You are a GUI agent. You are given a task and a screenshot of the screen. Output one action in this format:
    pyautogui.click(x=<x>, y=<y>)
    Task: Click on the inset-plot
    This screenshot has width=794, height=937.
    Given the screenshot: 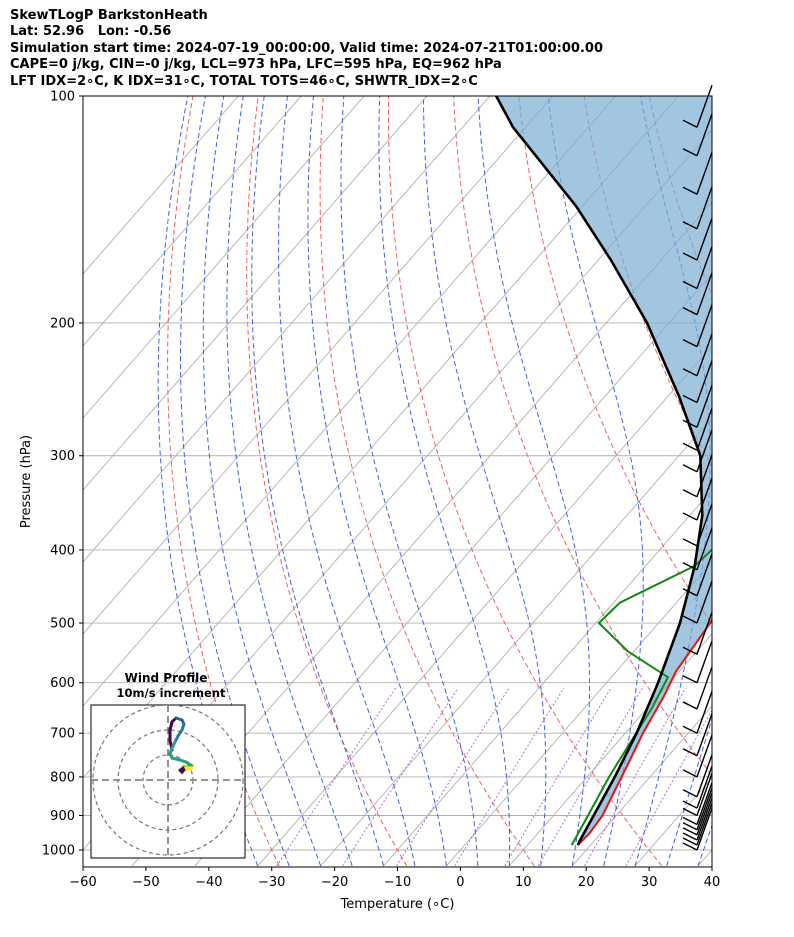 What is the action you would take?
    pyautogui.click(x=168, y=781)
    